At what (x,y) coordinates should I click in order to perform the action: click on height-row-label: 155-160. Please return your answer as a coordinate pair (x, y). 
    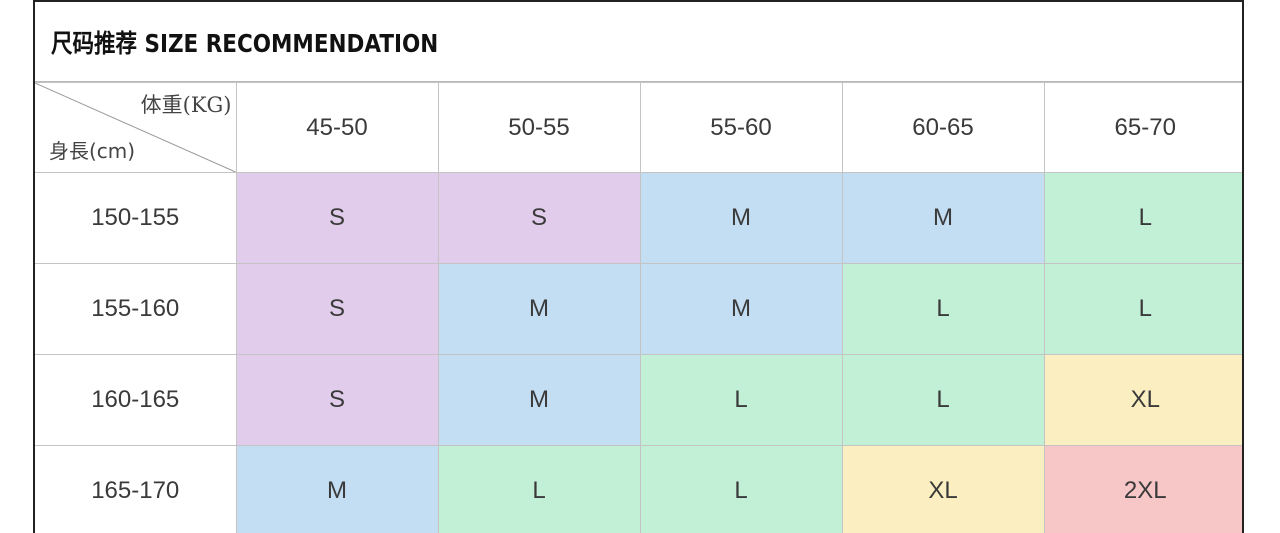
    Looking at the image, I should click on (136, 309).